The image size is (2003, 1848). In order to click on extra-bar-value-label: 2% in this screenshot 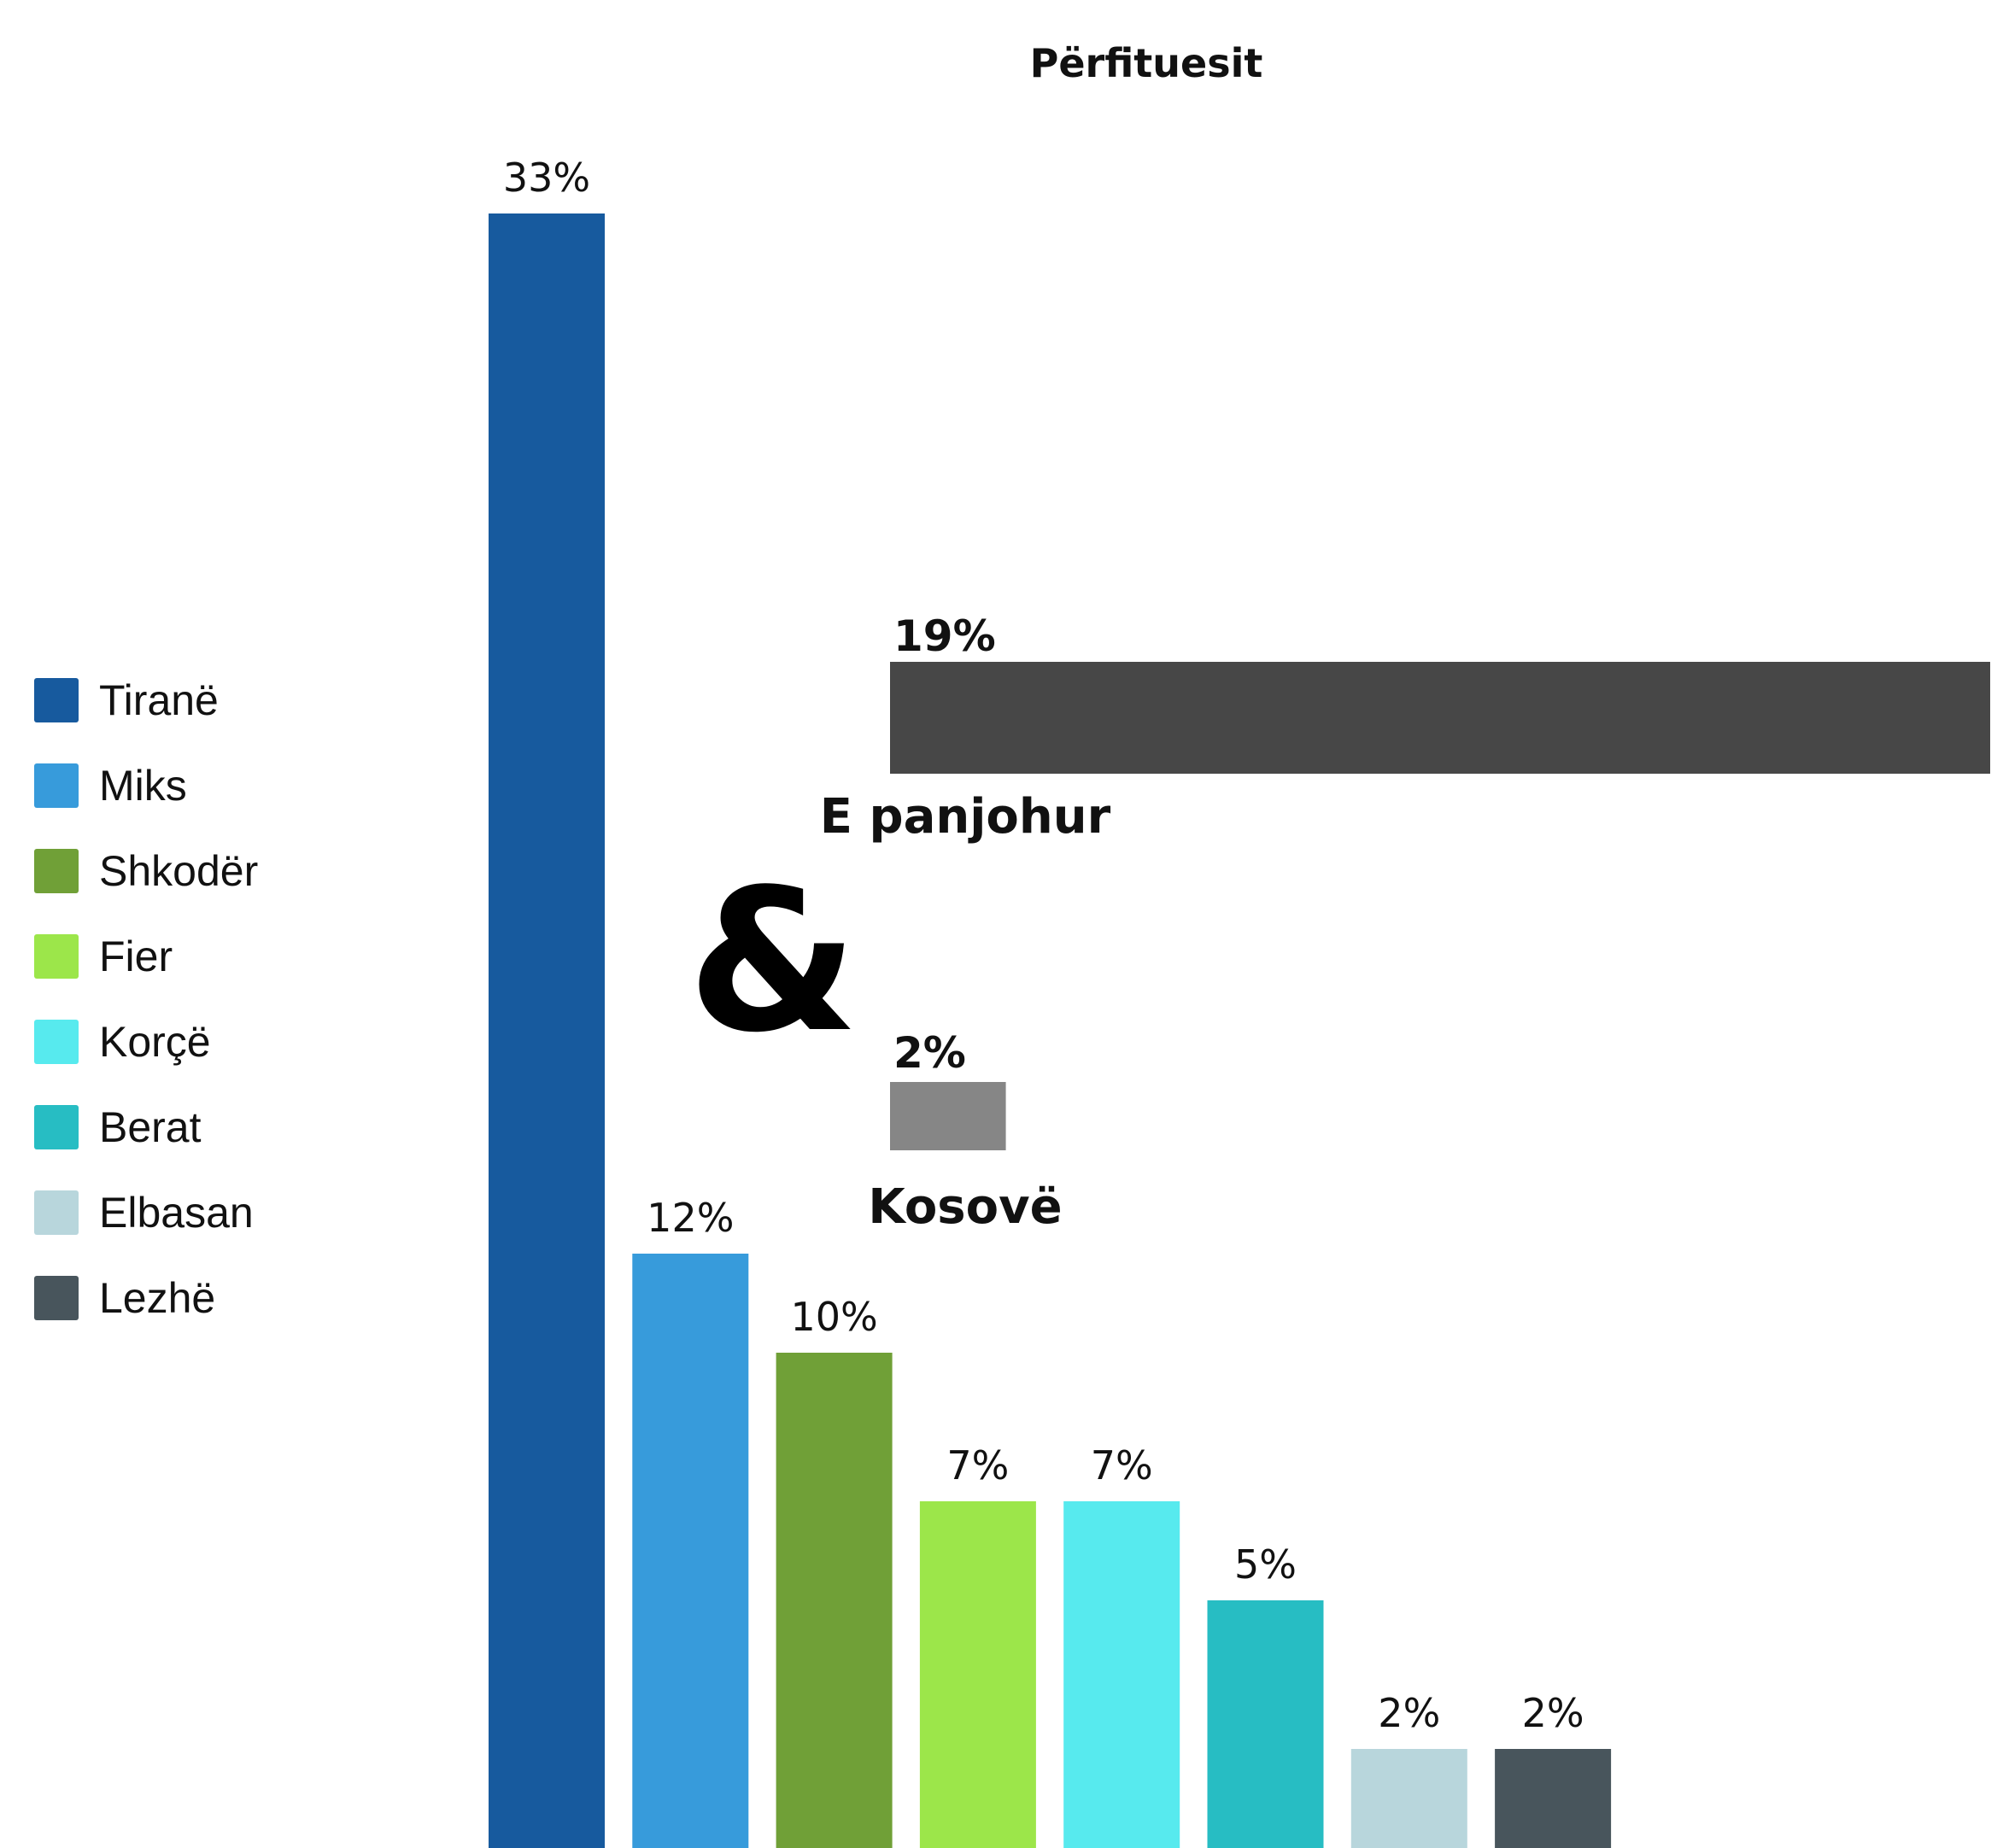, I will do `click(930, 1053)`.